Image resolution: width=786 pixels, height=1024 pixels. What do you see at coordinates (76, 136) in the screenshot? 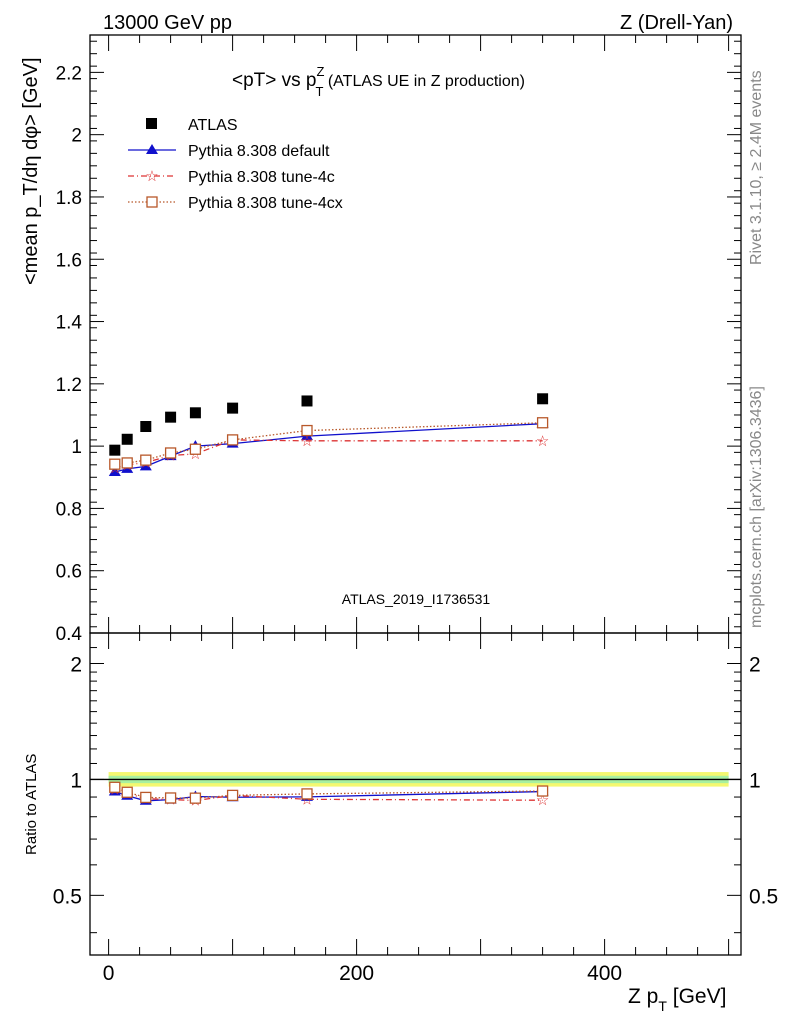
I see `y-tick-label: 2` at bounding box center [76, 136].